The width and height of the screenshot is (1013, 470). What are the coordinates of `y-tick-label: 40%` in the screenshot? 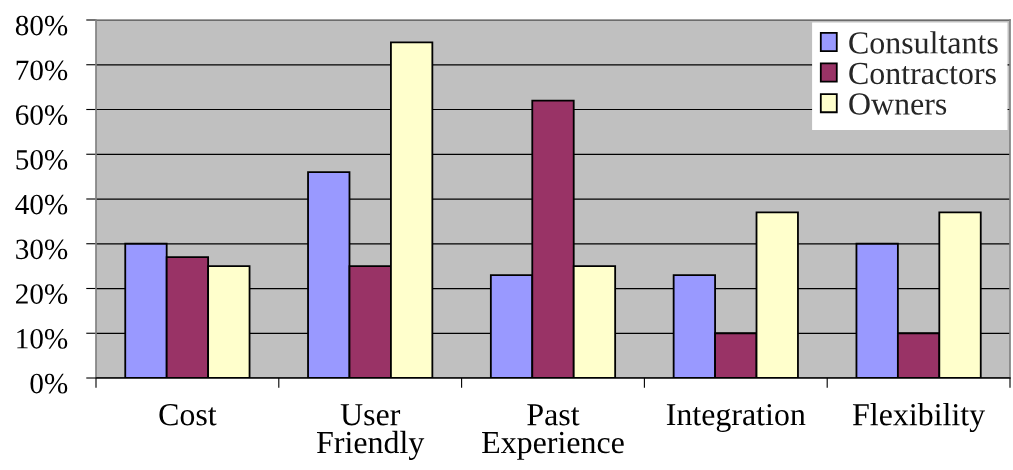 It's located at (41, 204).